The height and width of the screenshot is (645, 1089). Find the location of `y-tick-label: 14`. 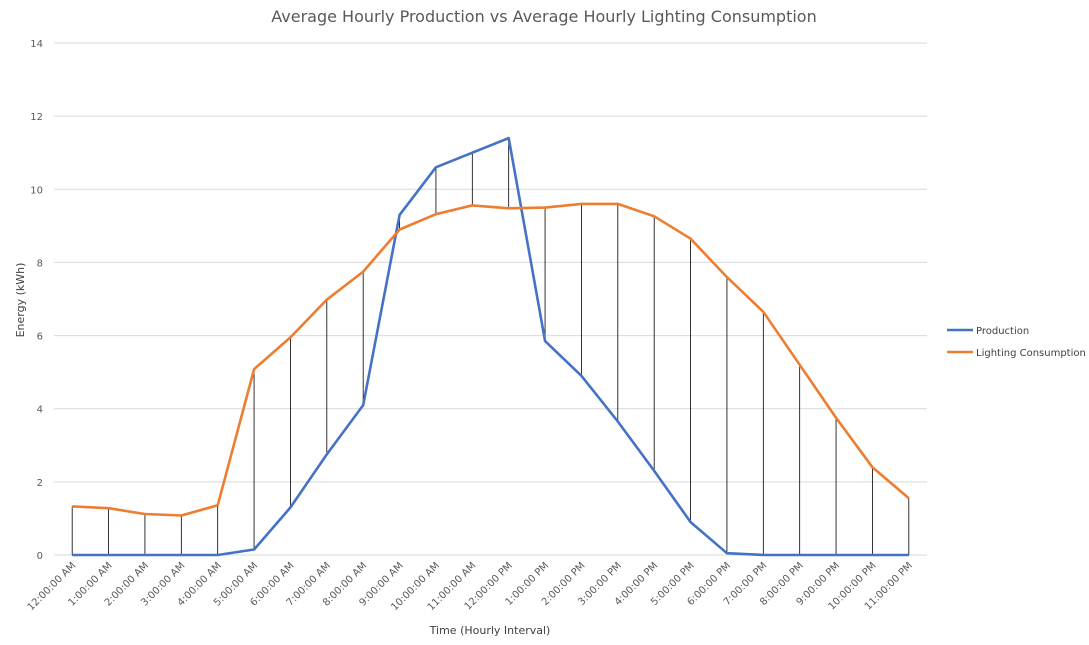

y-tick-label: 14 is located at coordinates (36, 44).